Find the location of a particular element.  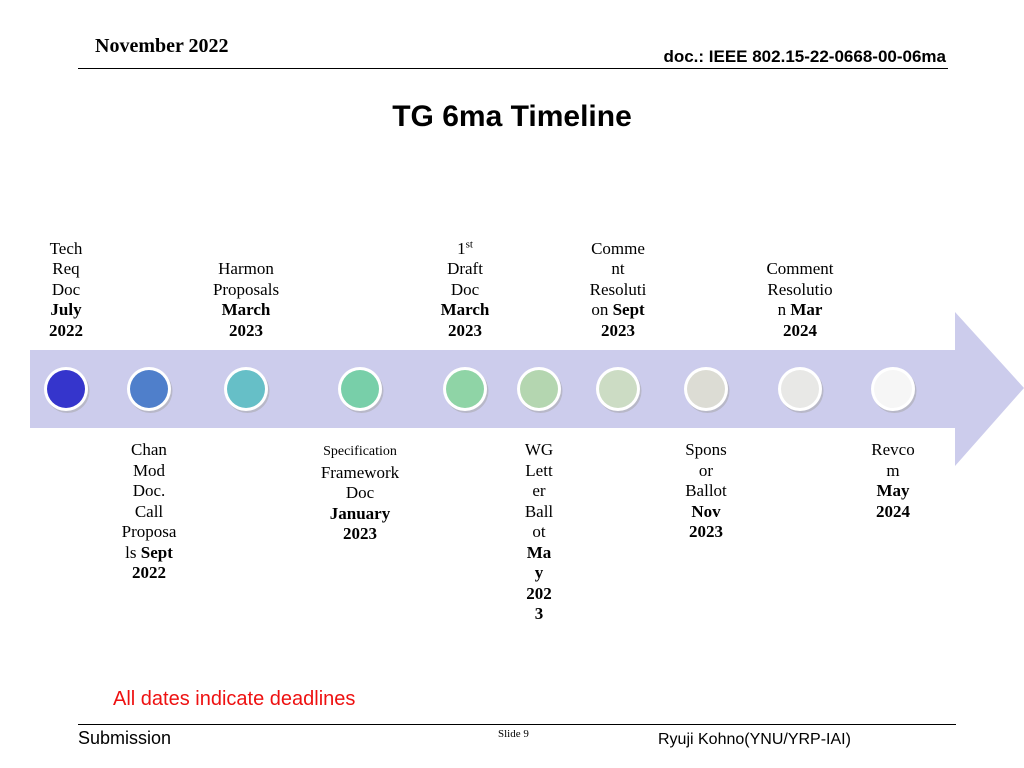

milestone-ordinal: 1st is located at coordinates (465, 248).